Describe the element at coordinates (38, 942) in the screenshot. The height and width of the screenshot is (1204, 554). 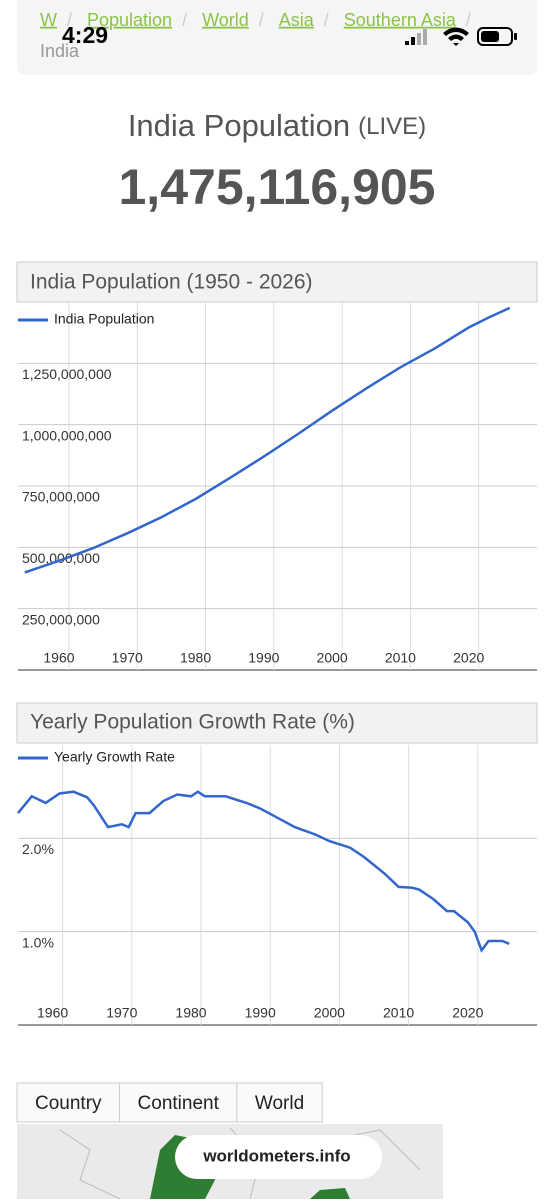
I see `y-tick-label: 1.0%` at that location.